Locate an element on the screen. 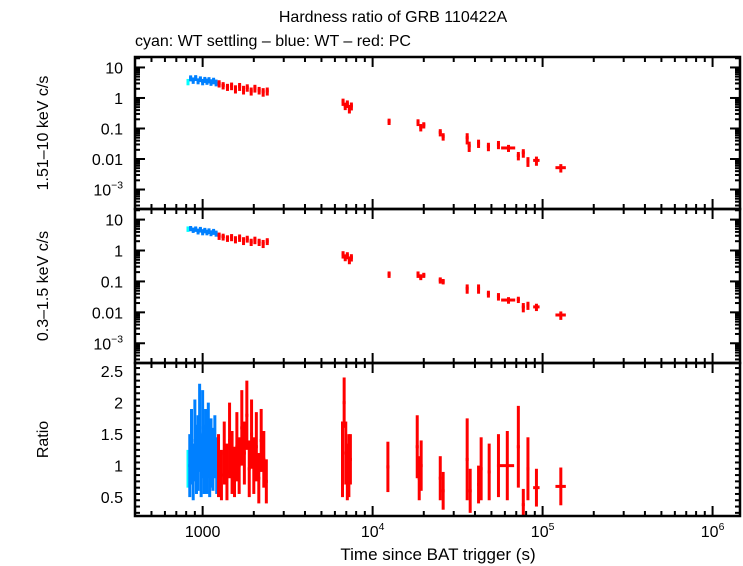 The height and width of the screenshot is (566, 743). x-tick-label-exponent: 5 is located at coordinates (552, 527).